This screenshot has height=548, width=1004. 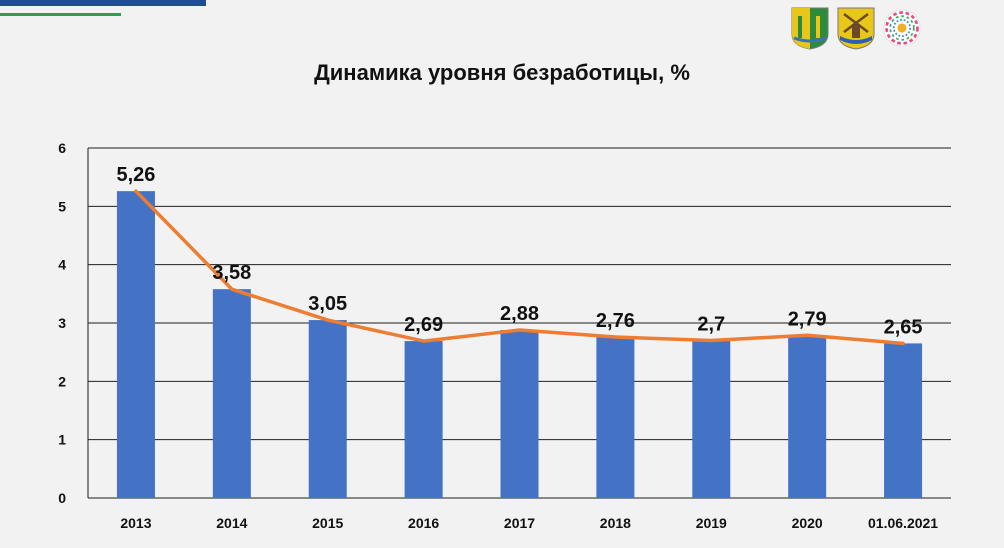 I want to click on top-accent-bar-green, so click(x=60, y=14).